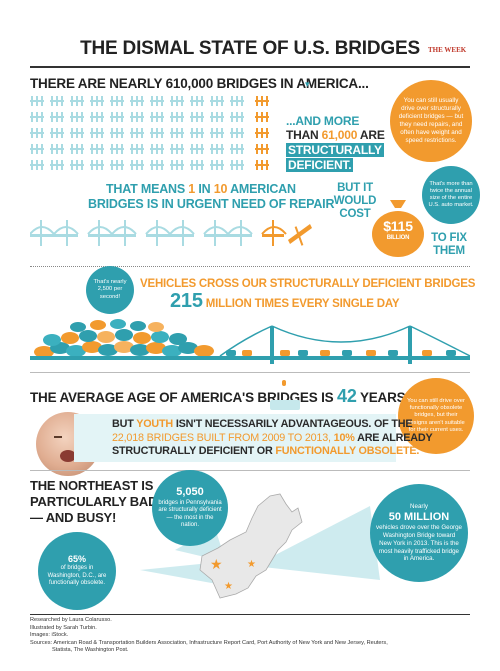 The height and width of the screenshot is (671, 500). Describe the element at coordinates (171, 233) in the screenshot. I see `suspension-bridges-row` at that location.